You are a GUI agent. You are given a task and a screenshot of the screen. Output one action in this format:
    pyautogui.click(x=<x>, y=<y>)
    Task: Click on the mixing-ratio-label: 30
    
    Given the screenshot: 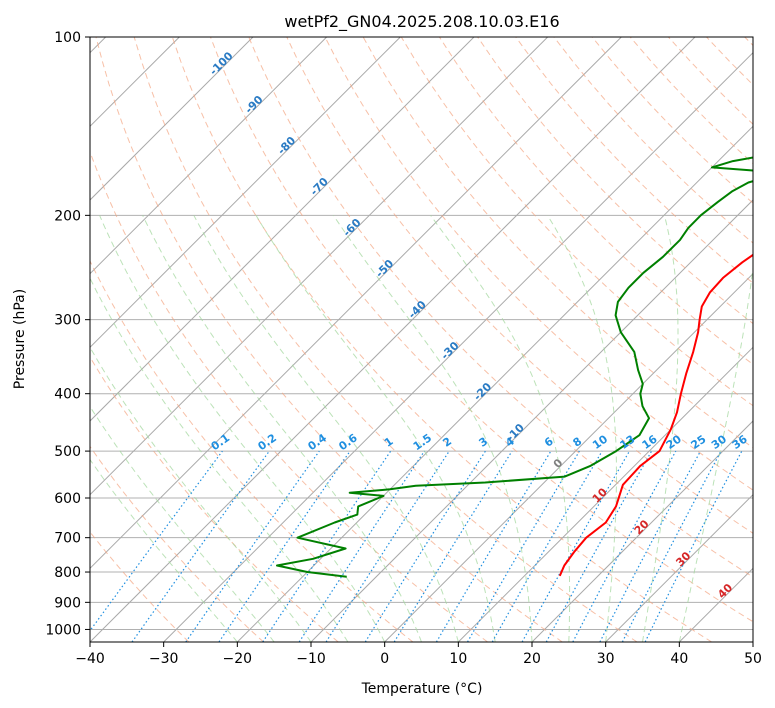 What is the action you would take?
    pyautogui.click(x=719, y=442)
    